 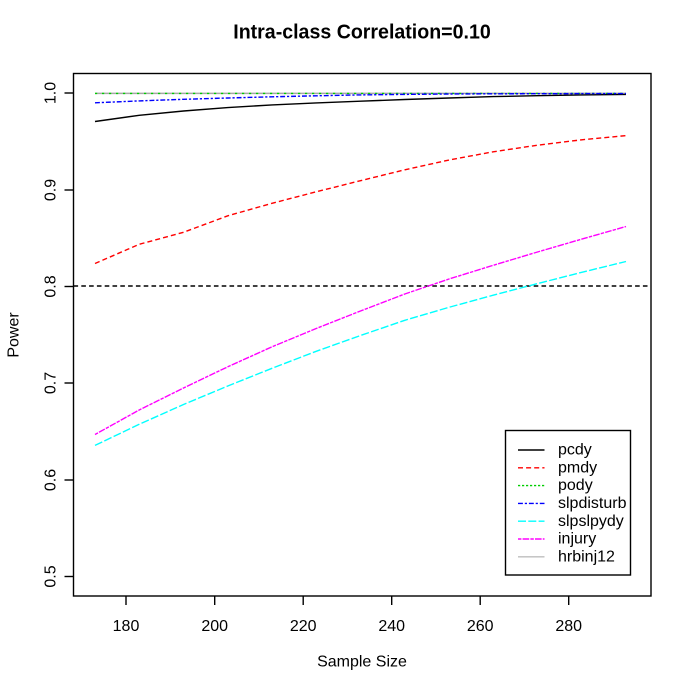 What do you see at coordinates (51, 480) in the screenshot?
I see `svg-text: 0.6` at bounding box center [51, 480].